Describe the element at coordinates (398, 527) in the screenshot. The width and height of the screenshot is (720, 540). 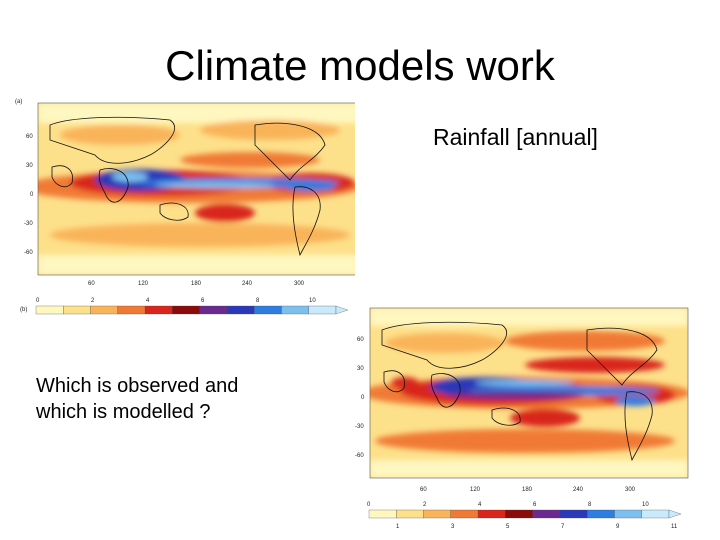
I see `colorbar-lower-label: 1` at that location.